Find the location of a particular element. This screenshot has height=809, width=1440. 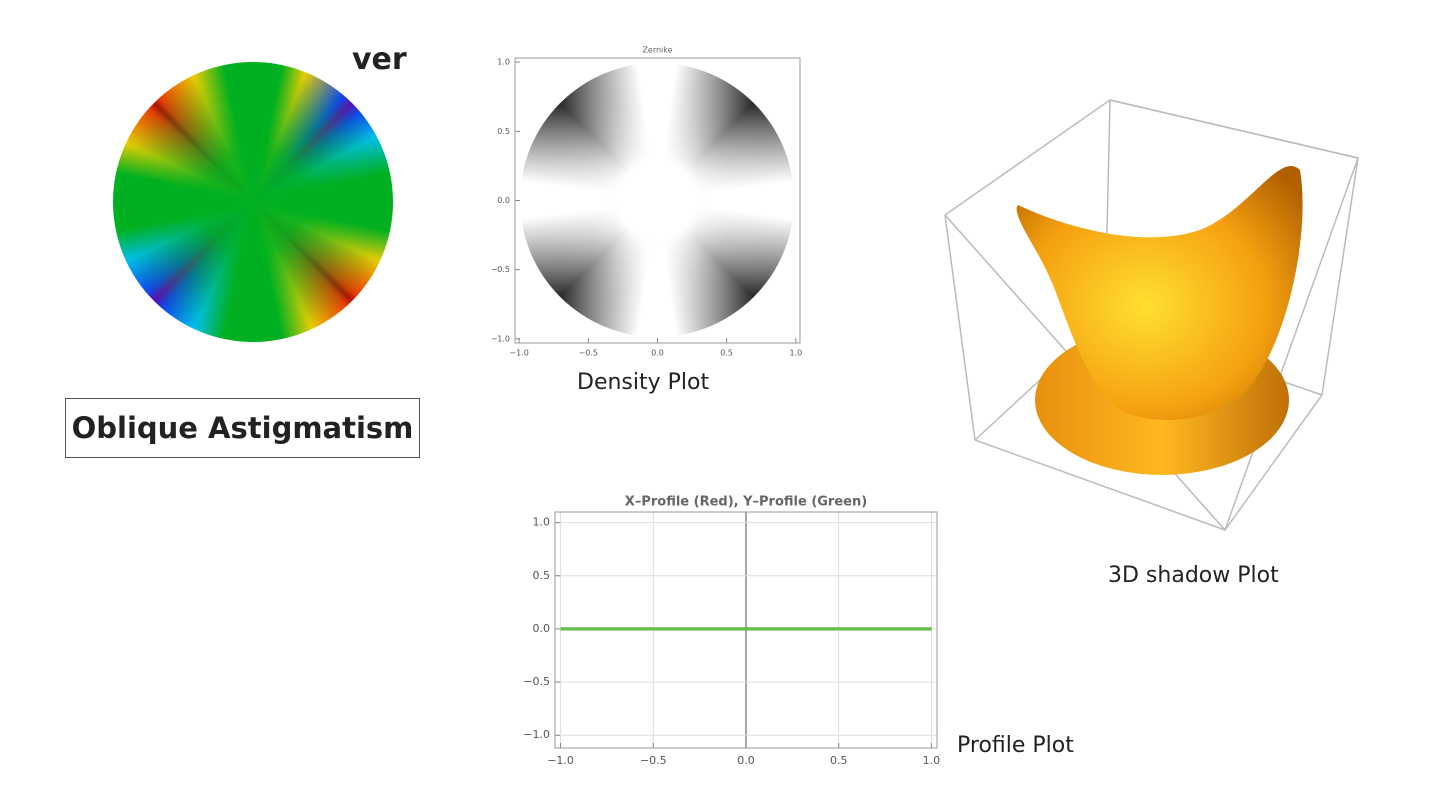

astigmatism-map is located at coordinates (253, 202).